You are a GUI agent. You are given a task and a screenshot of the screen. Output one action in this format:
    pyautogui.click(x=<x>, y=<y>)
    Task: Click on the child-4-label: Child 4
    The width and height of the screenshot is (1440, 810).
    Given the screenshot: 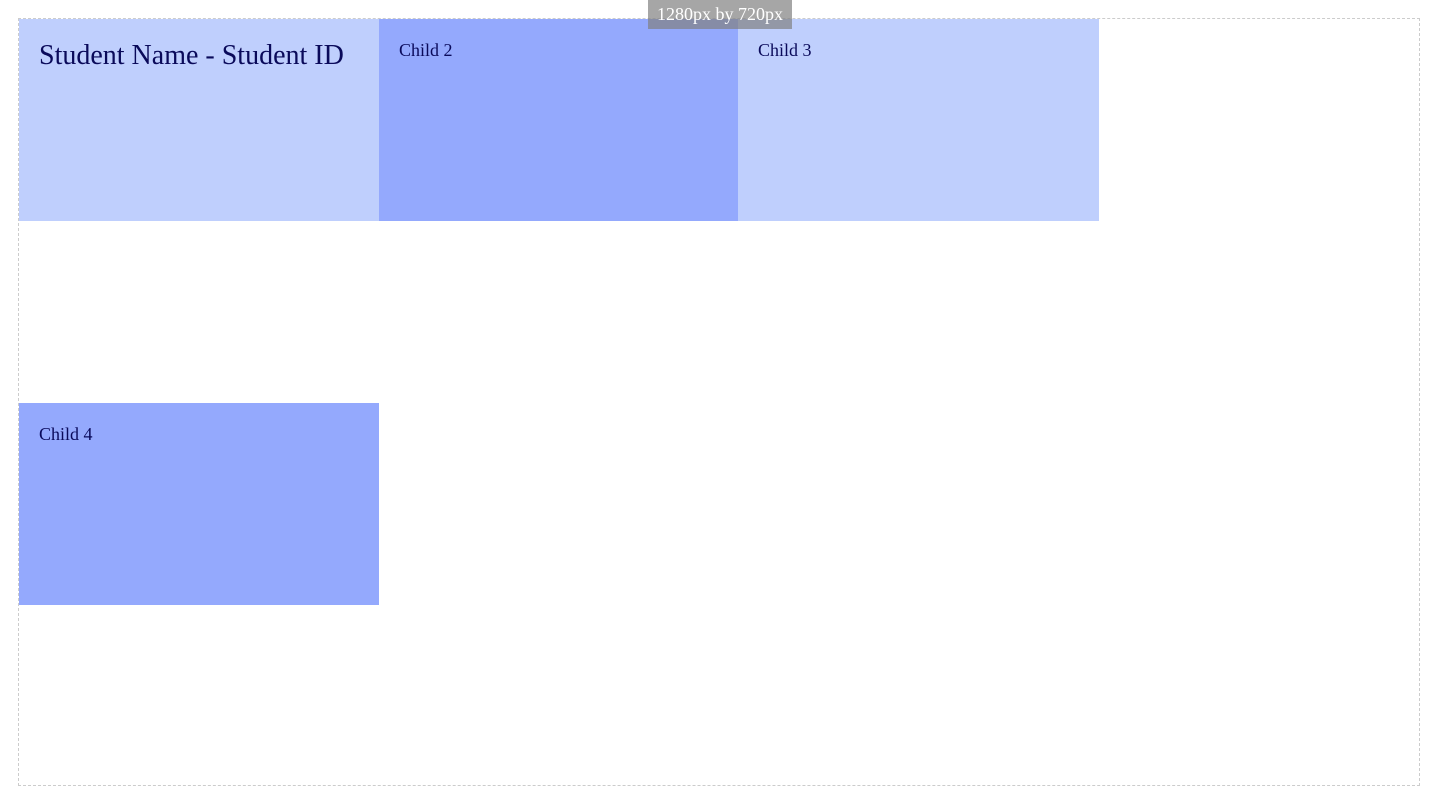 What is the action you would take?
    pyautogui.click(x=66, y=434)
    